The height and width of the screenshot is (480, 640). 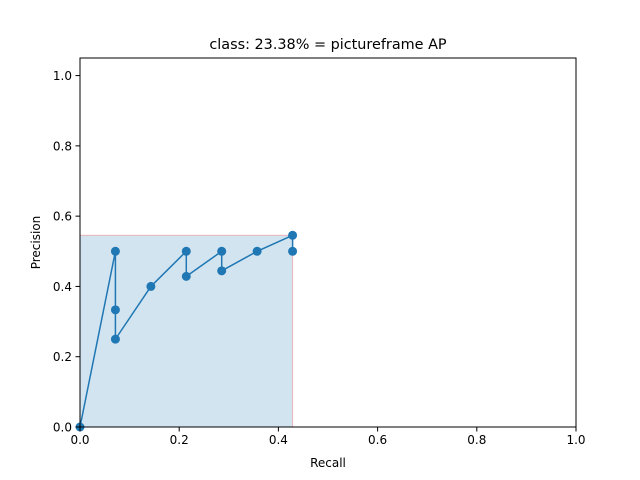 What do you see at coordinates (62, 217) in the screenshot?
I see `y-tick-label: 0.6` at bounding box center [62, 217].